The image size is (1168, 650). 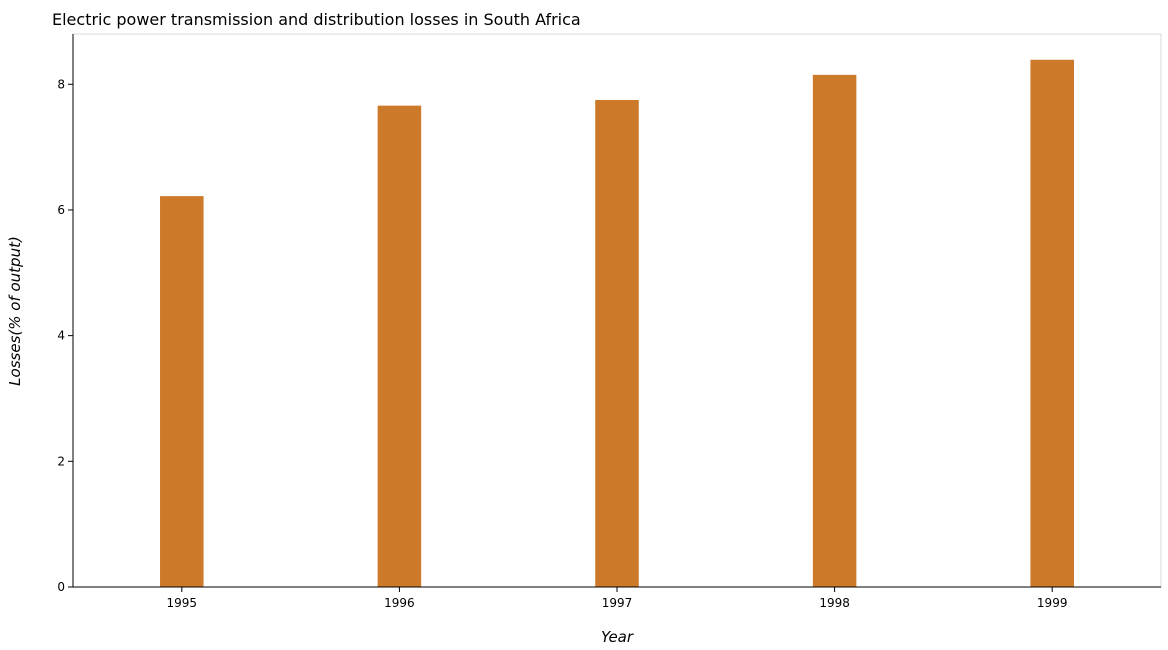 What do you see at coordinates (182, 391) in the screenshot?
I see `bar-1995` at bounding box center [182, 391].